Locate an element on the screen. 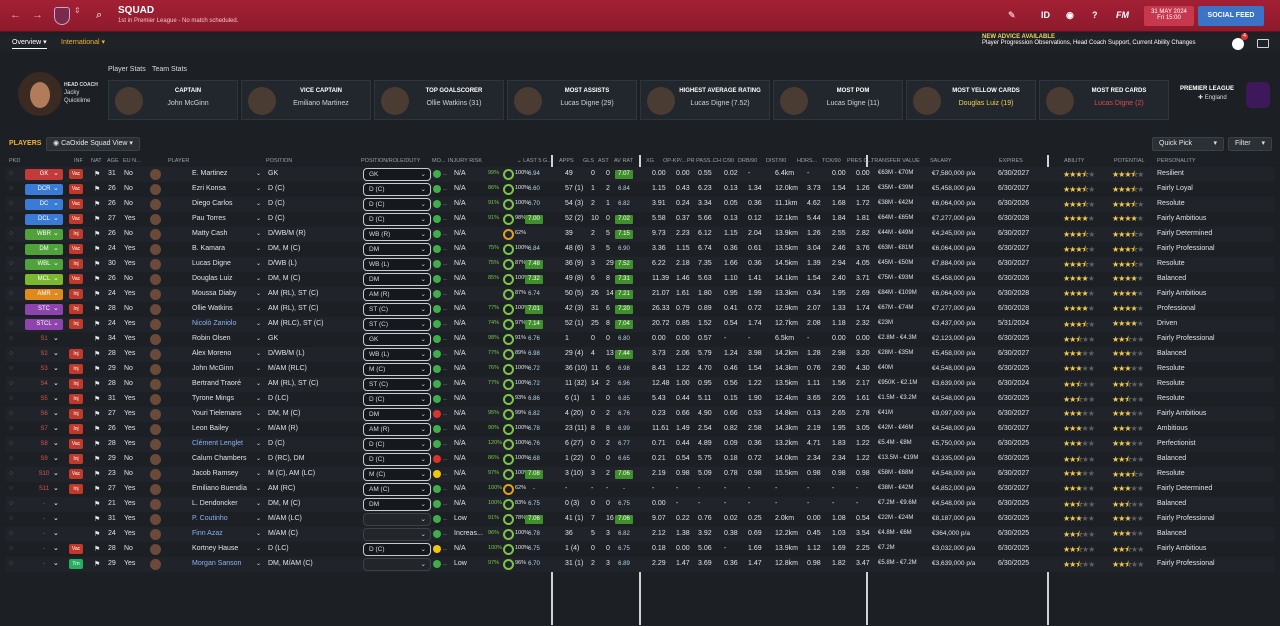 The width and height of the screenshot is (1280, 626). col-age: AGE is located at coordinates (113, 161).